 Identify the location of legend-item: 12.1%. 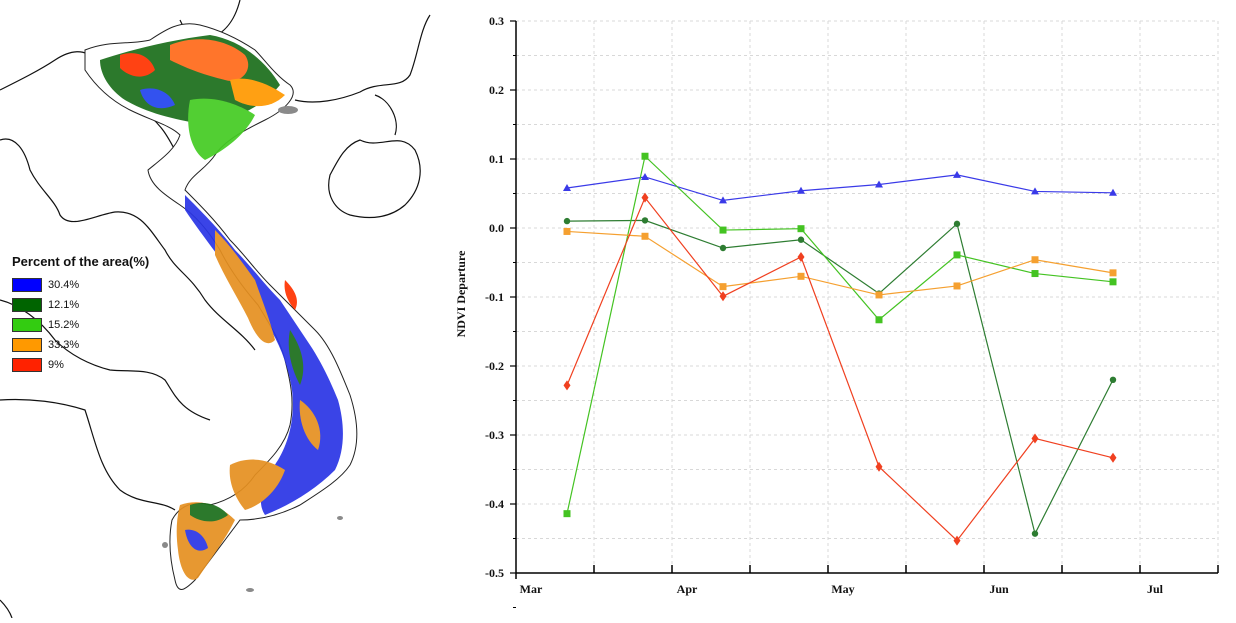
(102, 305).